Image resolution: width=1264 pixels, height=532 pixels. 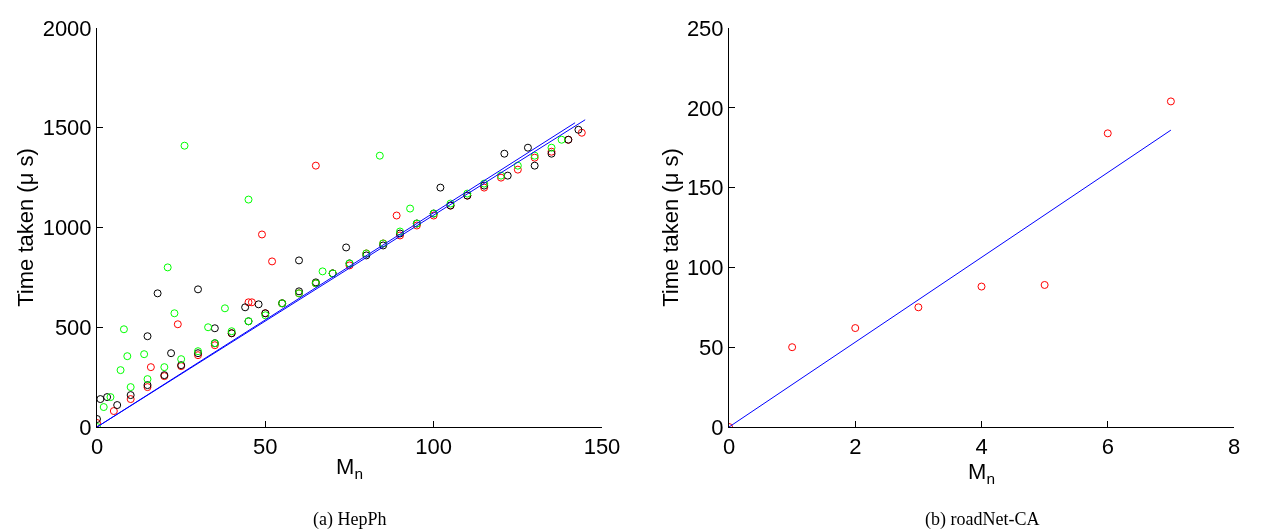 What do you see at coordinates (855, 447) in the screenshot?
I see `x-tick-label: 2` at bounding box center [855, 447].